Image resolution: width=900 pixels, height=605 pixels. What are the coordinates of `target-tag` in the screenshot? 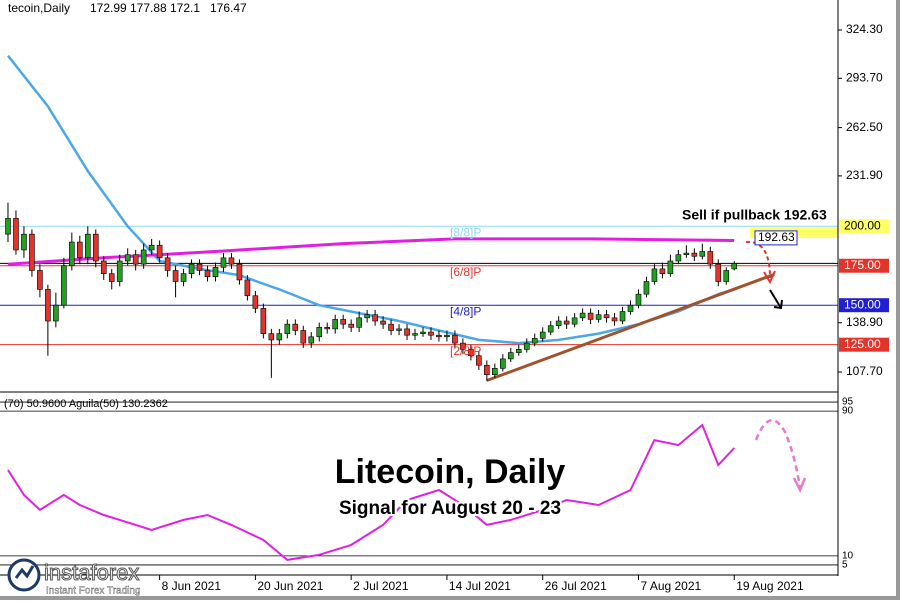 It's located at (776, 238).